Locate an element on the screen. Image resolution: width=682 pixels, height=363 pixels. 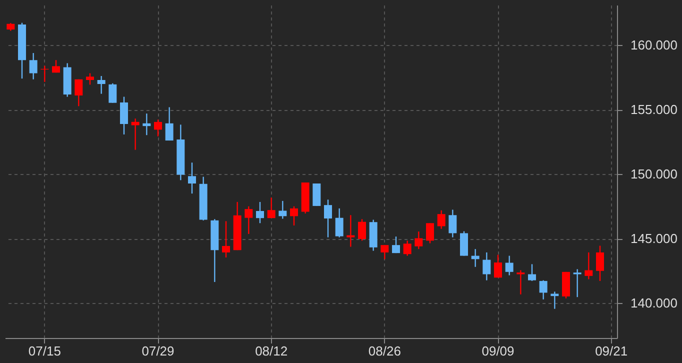
x-tick-label: 09/21 is located at coordinates (611, 351).